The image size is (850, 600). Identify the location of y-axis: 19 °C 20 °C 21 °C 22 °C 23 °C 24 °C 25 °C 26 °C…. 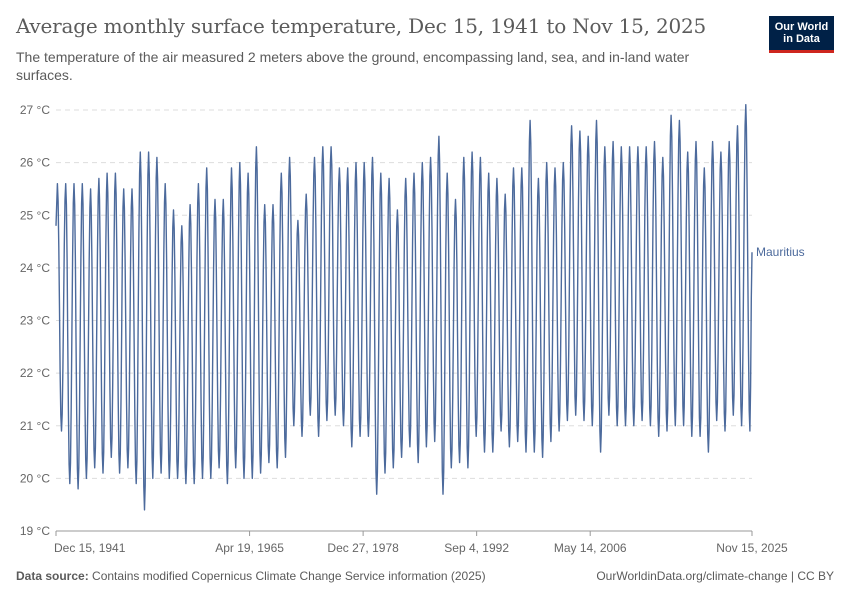
(35, 320).